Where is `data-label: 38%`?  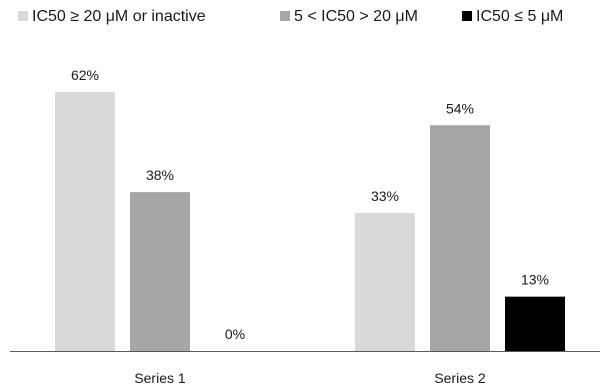
data-label: 38% is located at coordinates (160, 175).